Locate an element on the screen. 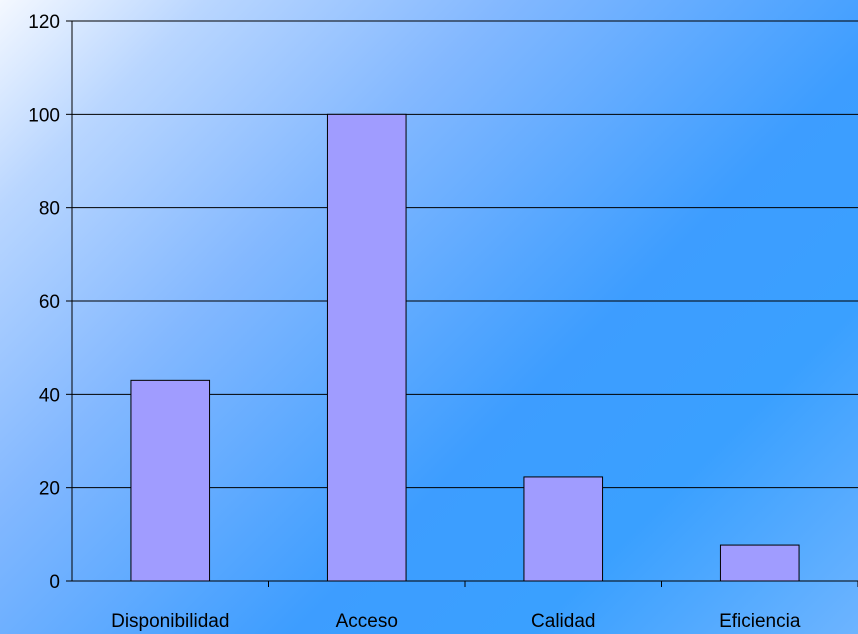 Image resolution: width=858 pixels, height=634 pixels. y-tick-labels: 0 20 40 60 80 100 120 is located at coordinates (44, 302).